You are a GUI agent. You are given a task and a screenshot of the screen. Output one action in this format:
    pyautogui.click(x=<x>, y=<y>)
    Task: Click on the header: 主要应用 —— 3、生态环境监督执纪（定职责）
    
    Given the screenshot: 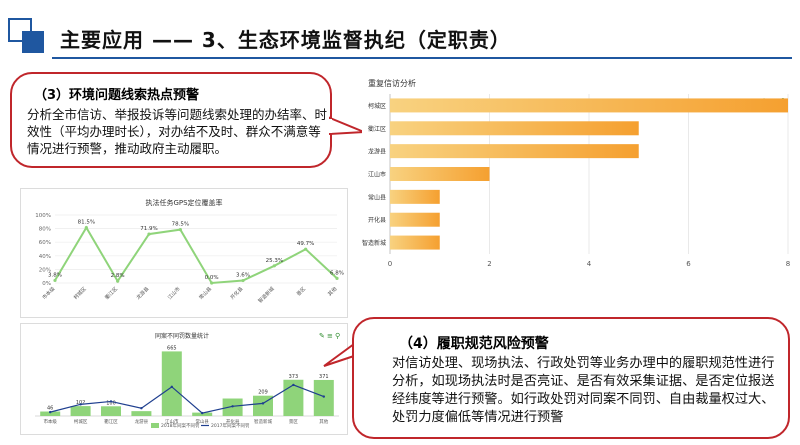 What is the action you would take?
    pyautogui.click(x=400, y=33)
    